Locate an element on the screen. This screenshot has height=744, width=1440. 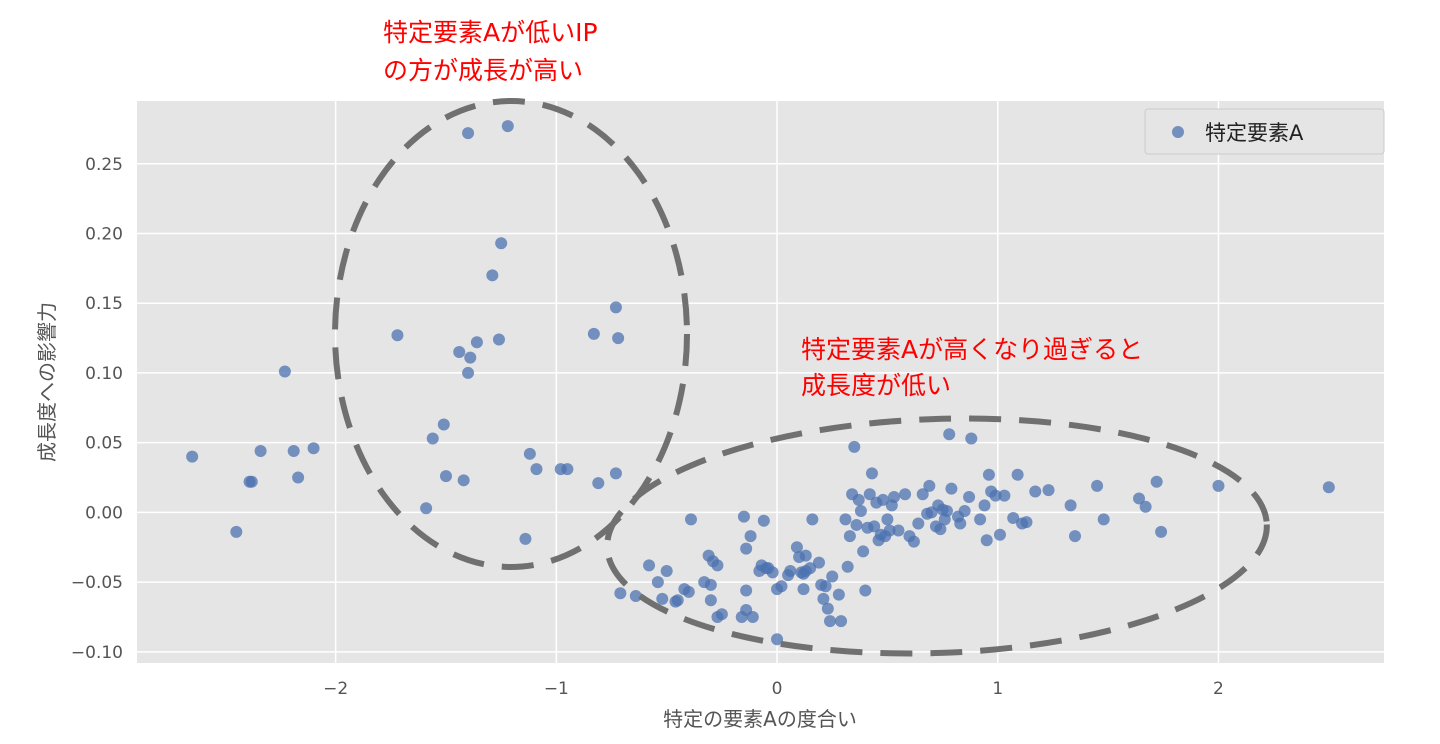
y-axis-label: 成長度への影響力 is located at coordinates (47, 382).